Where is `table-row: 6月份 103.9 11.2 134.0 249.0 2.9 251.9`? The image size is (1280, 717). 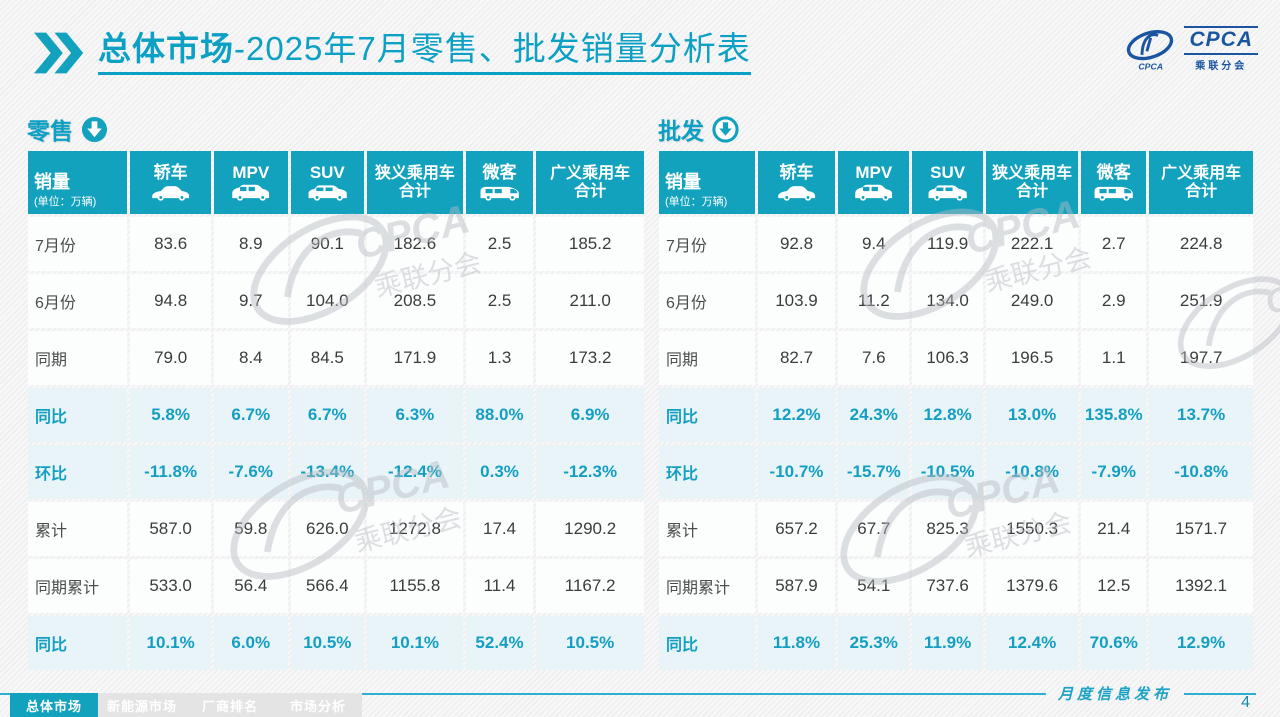
table-row: 6月份 103.9 11.2 134.0 249.0 2.9 251.9 is located at coordinates (956, 301).